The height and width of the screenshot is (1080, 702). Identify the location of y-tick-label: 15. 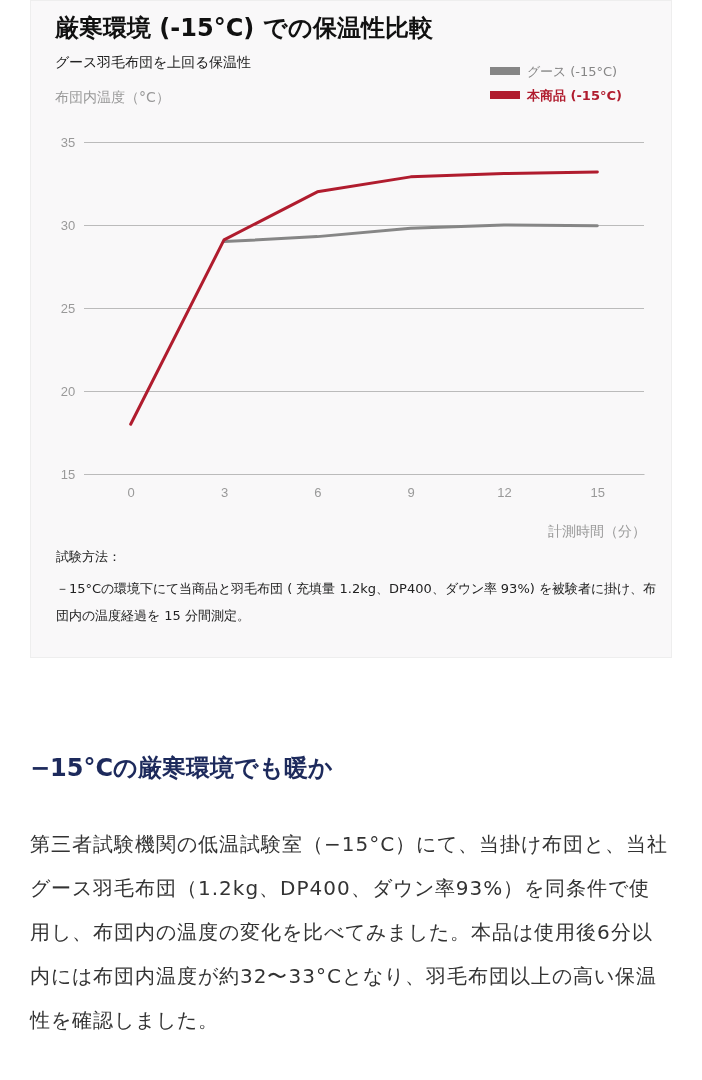
(68, 474).